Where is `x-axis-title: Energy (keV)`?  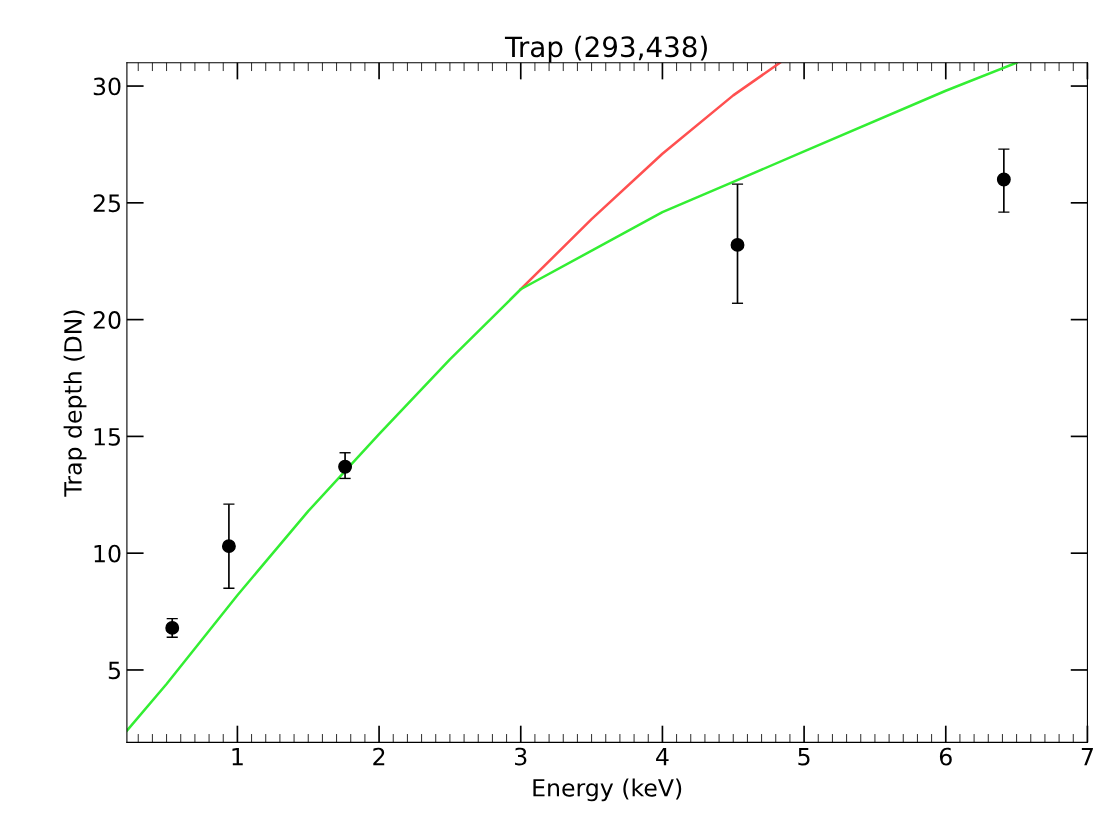 x-axis-title: Energy (keV) is located at coordinates (607, 790).